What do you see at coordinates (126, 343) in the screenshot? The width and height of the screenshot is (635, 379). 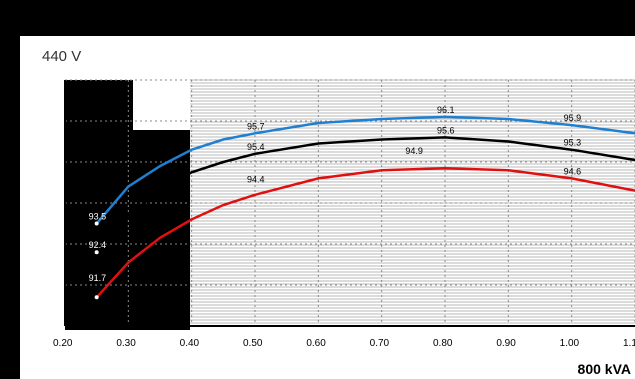 I see `x-tick-label: 0.30` at bounding box center [126, 343].